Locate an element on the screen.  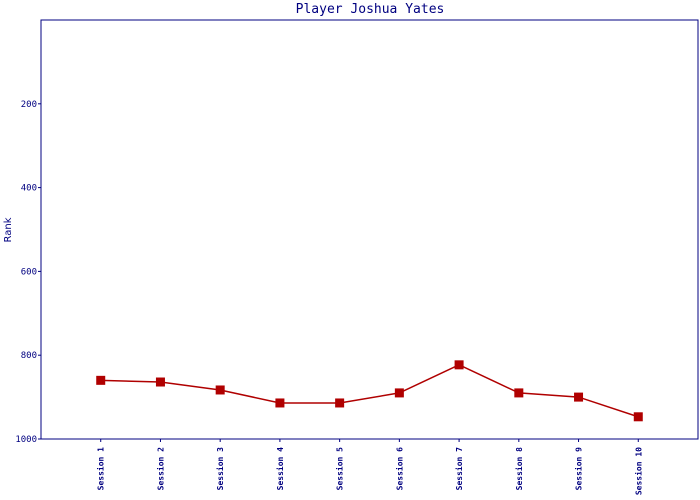
series-line is located at coordinates (369, 391).